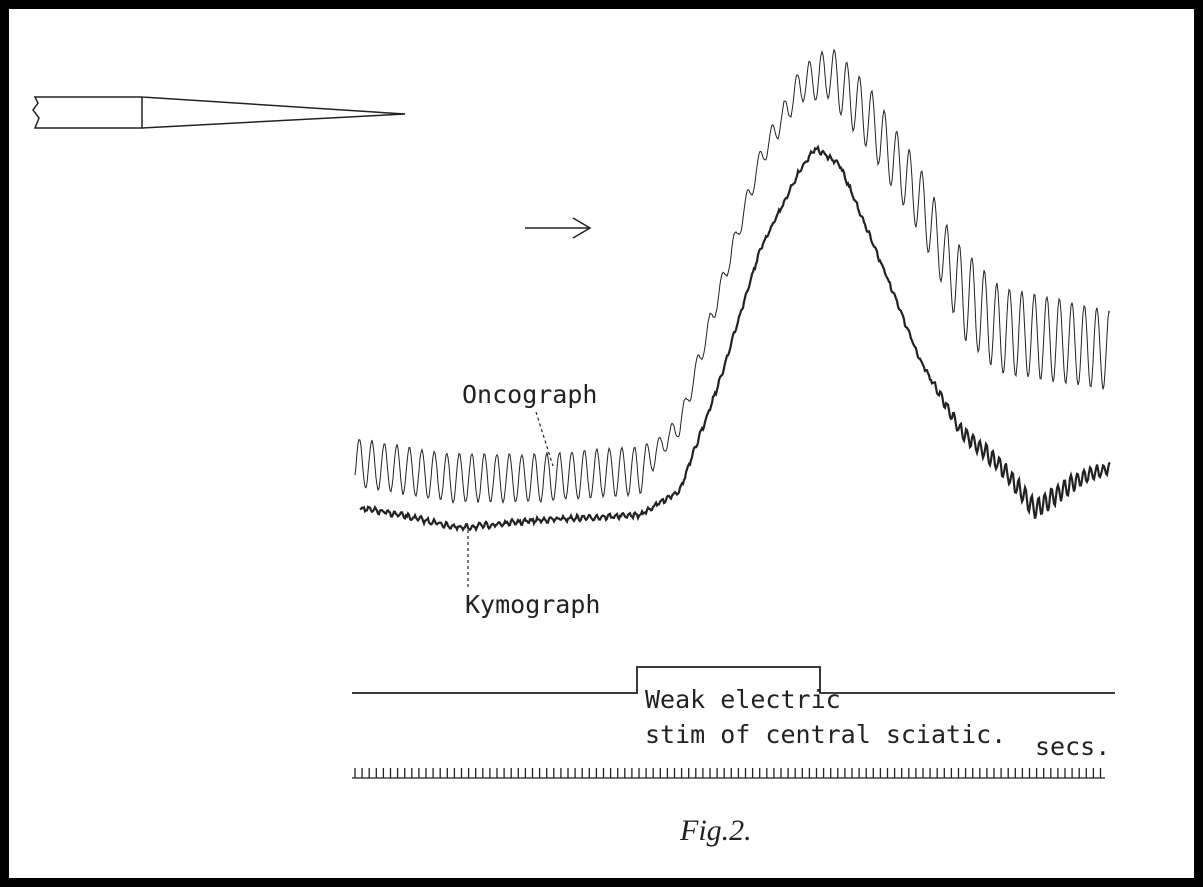  I want to click on caption: Fig.2., so click(715, 830).